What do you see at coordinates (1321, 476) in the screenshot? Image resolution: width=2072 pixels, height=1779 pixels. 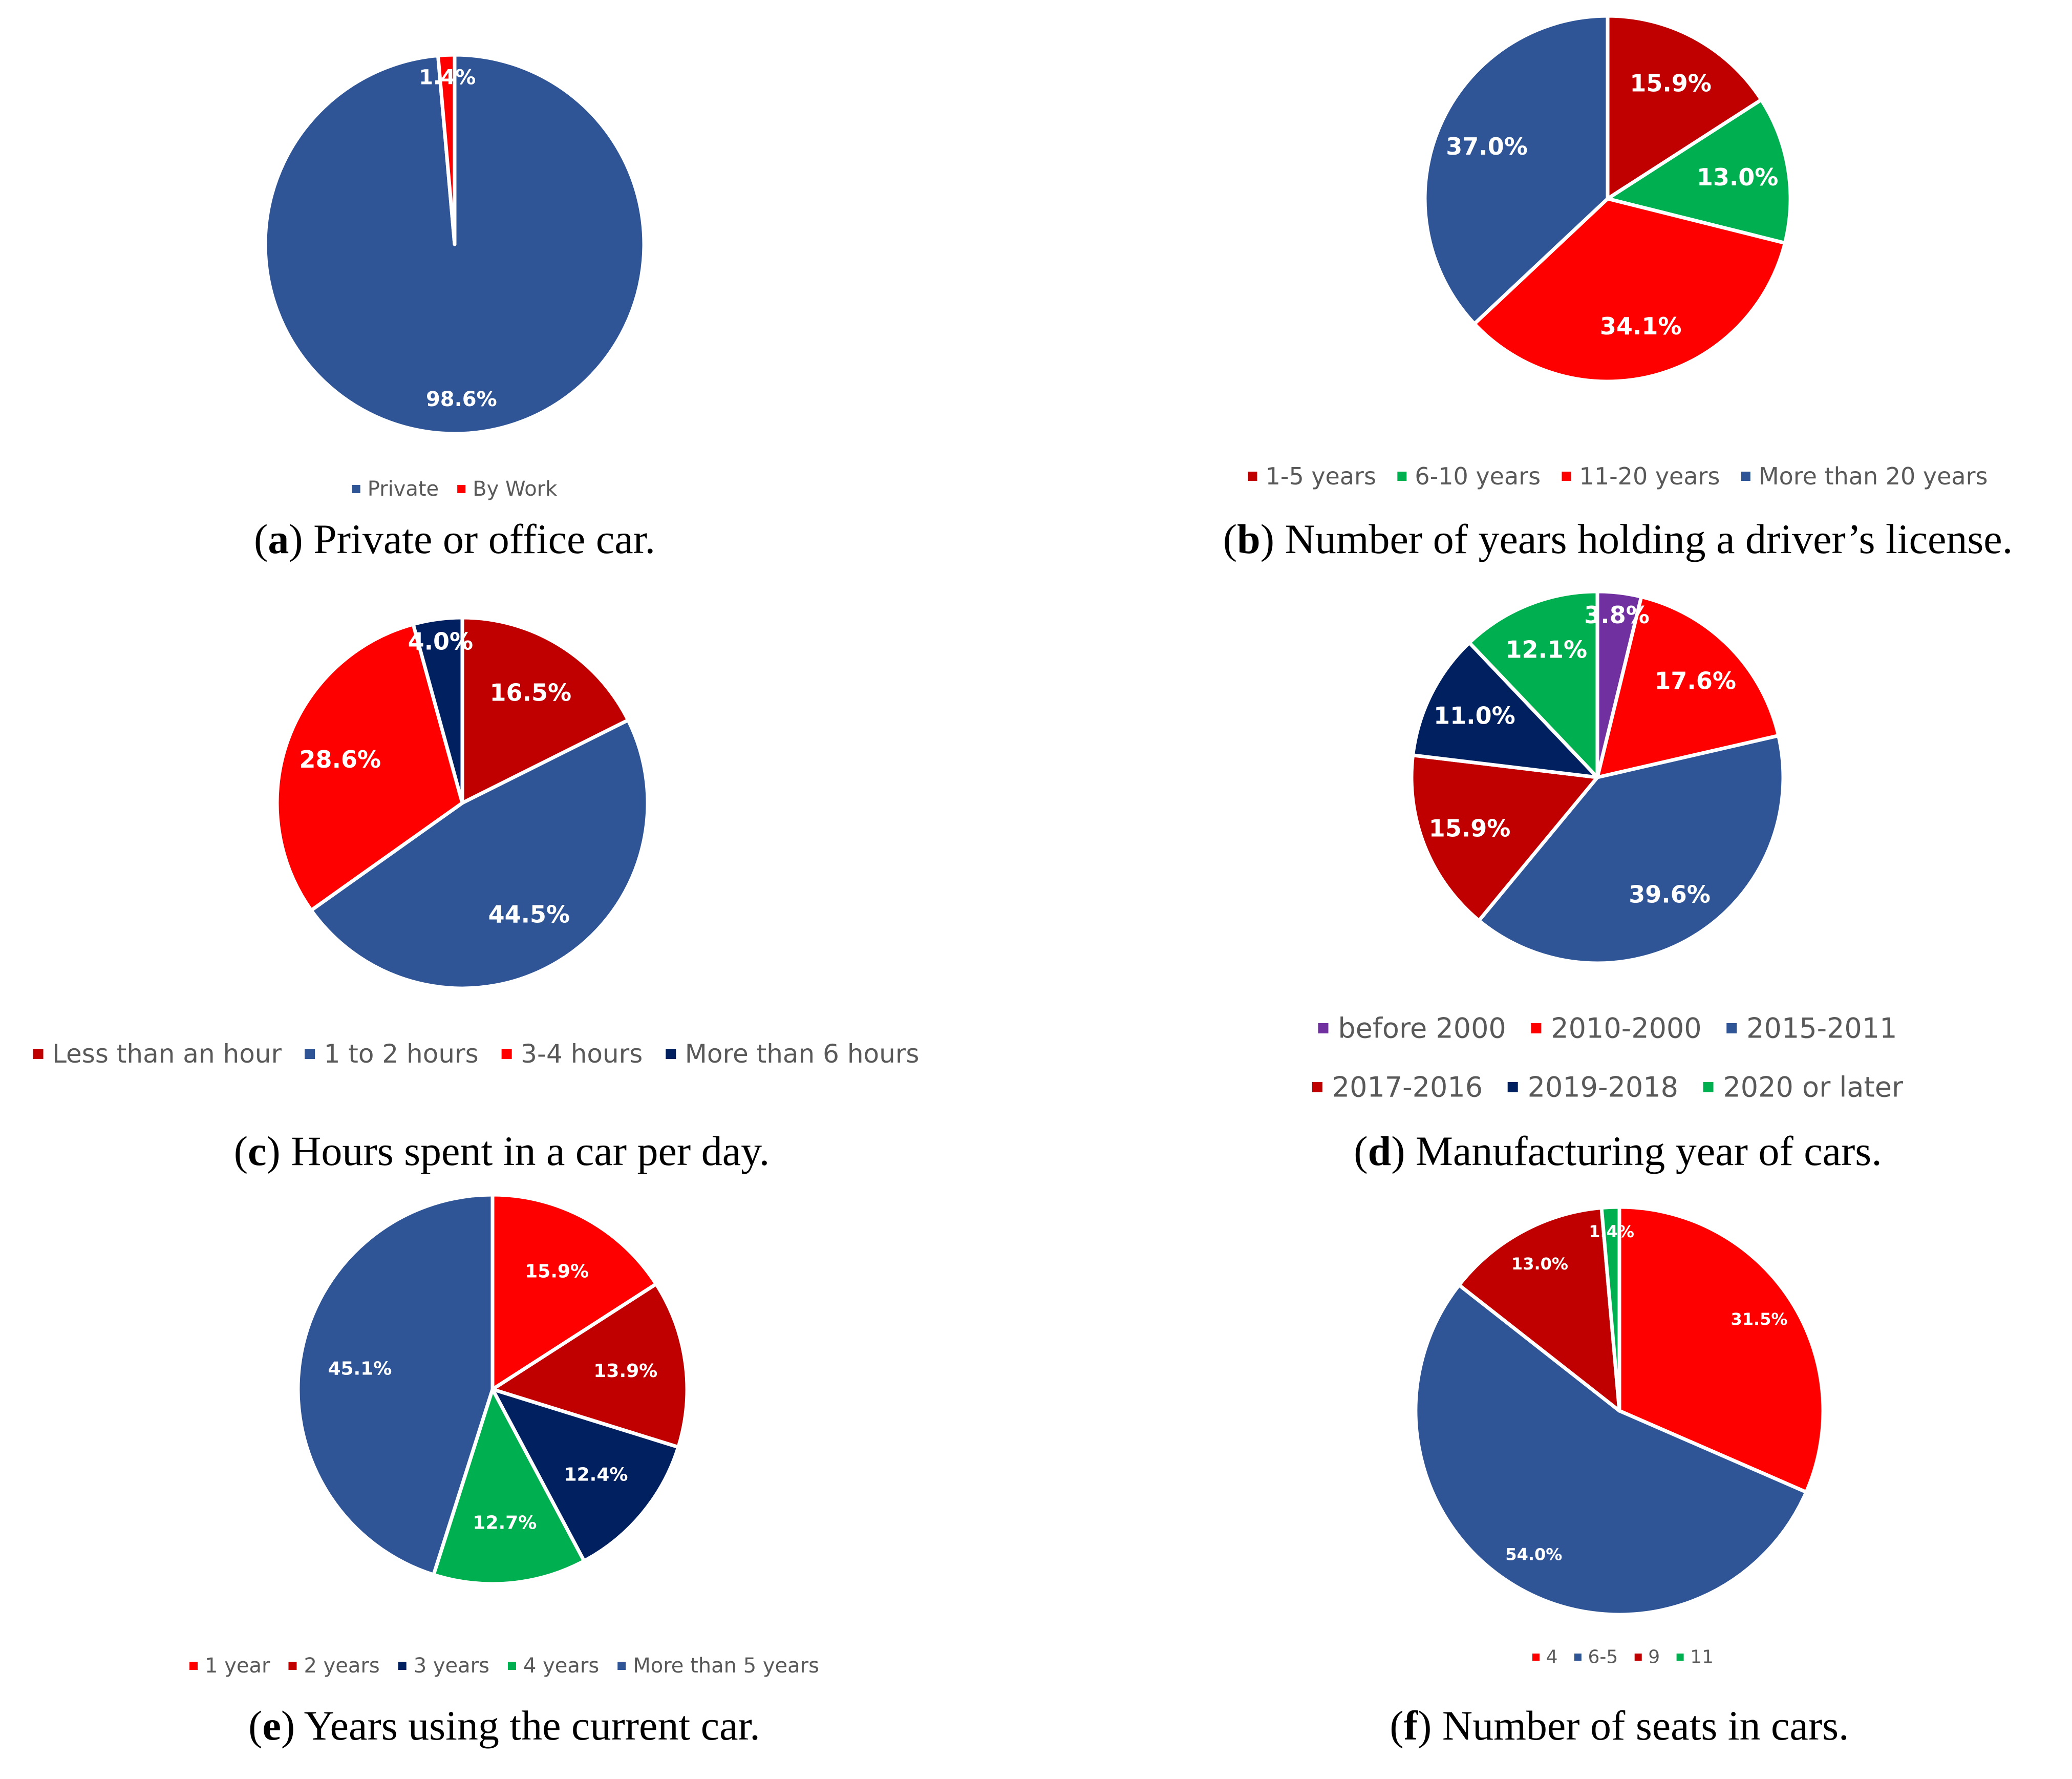 I see `legend-label-b-0: 1-5 years` at bounding box center [1321, 476].